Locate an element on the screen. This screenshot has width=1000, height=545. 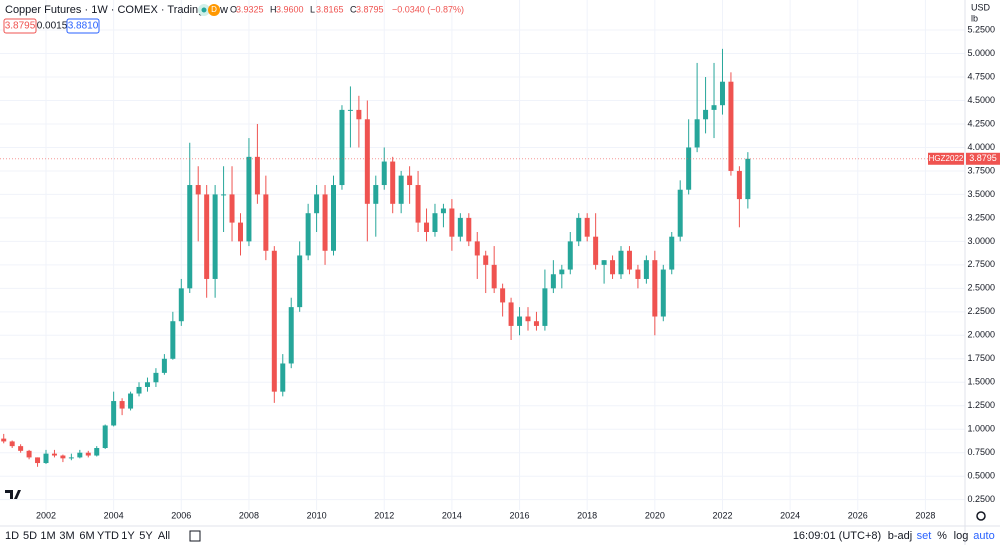
range-button: 6M is located at coordinates (86, 536).